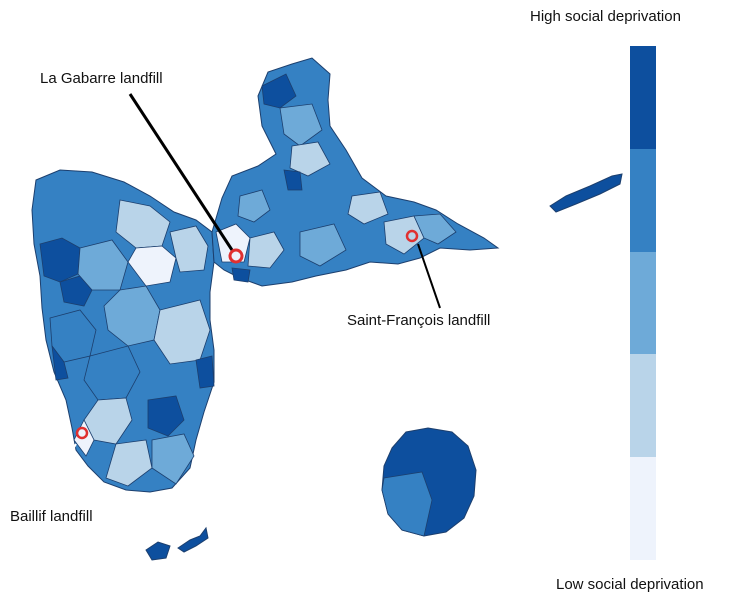  I want to click on label-la-gabarre-landfill: La Gabarre landfill, so click(101, 78).